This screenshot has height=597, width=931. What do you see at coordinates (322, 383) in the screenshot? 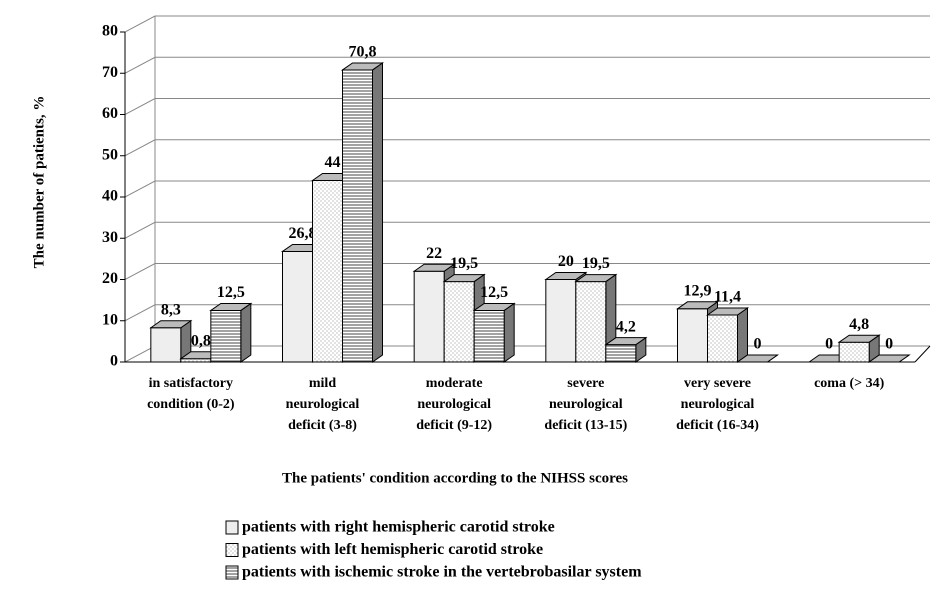
I see `x-tick-label: mild` at bounding box center [322, 383].